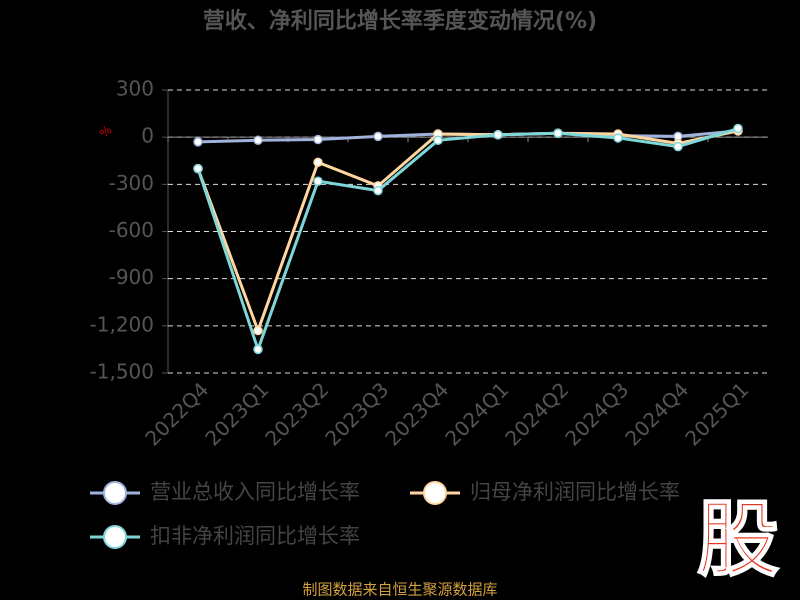  What do you see at coordinates (575, 492) in the screenshot?
I see `legend-label: 归母净利润同比增长率` at bounding box center [575, 492].